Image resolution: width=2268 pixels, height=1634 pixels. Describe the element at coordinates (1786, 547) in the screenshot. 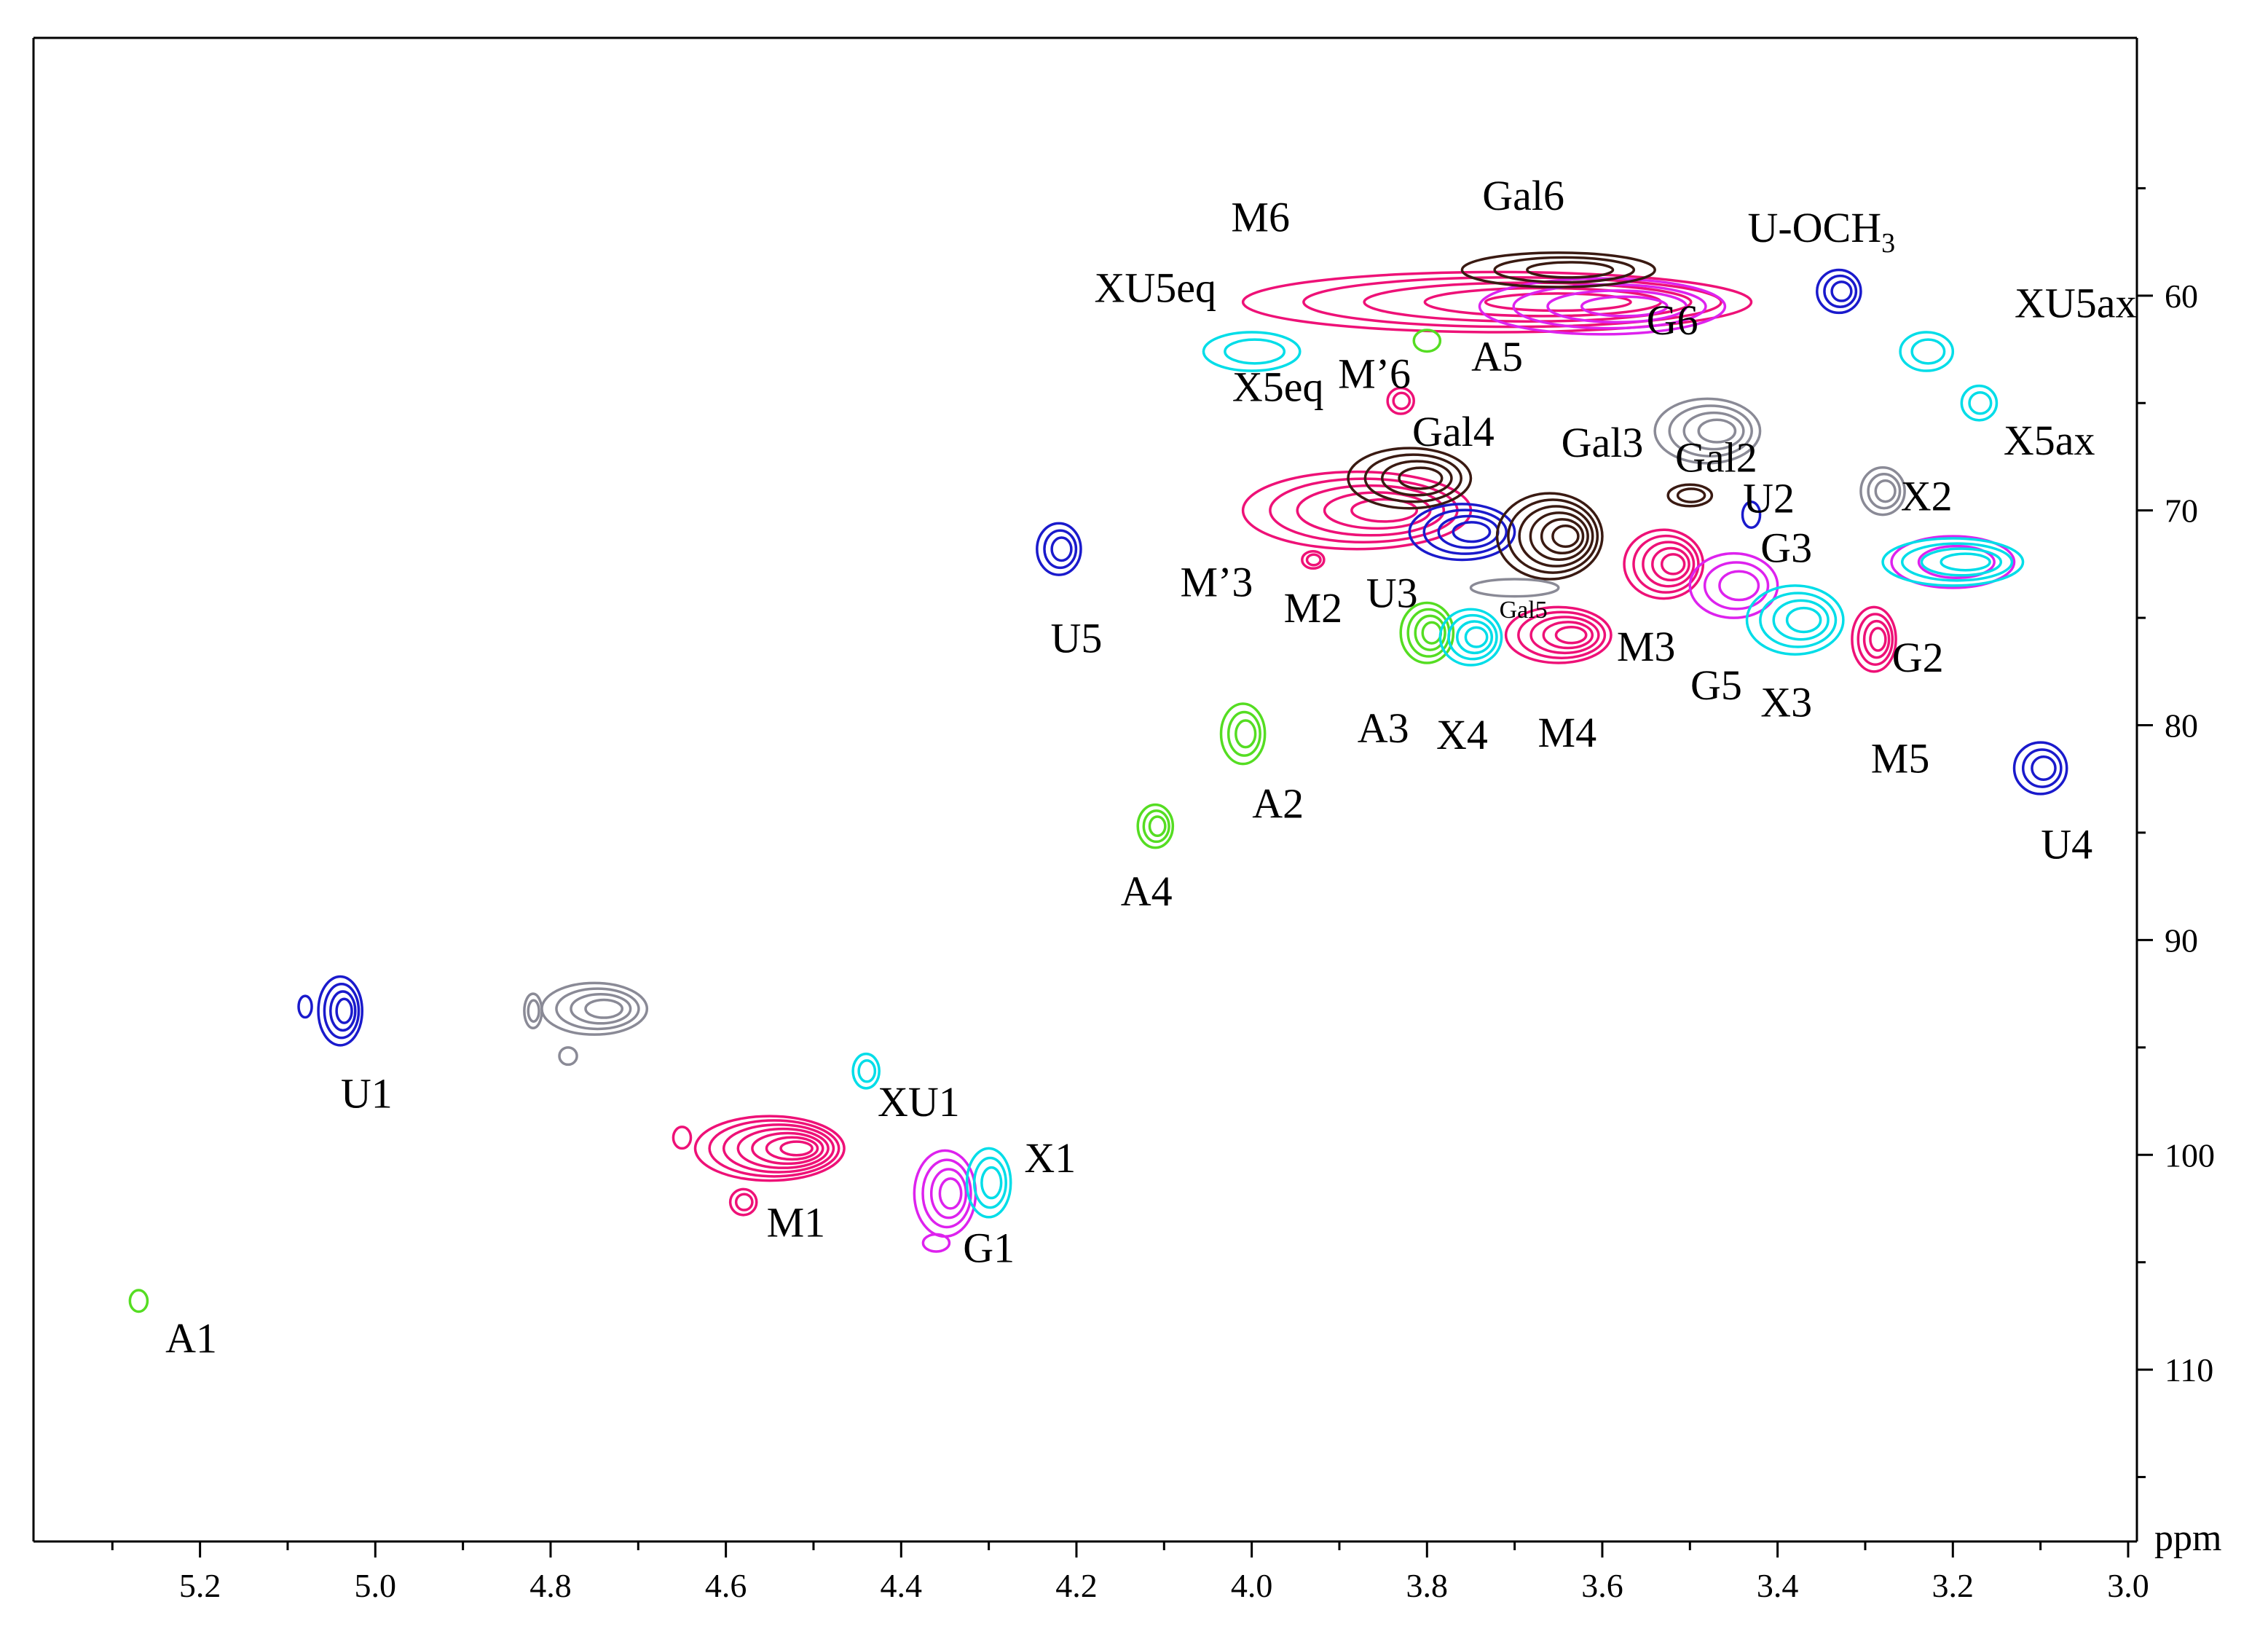

I see `peak-label: G3` at that location.